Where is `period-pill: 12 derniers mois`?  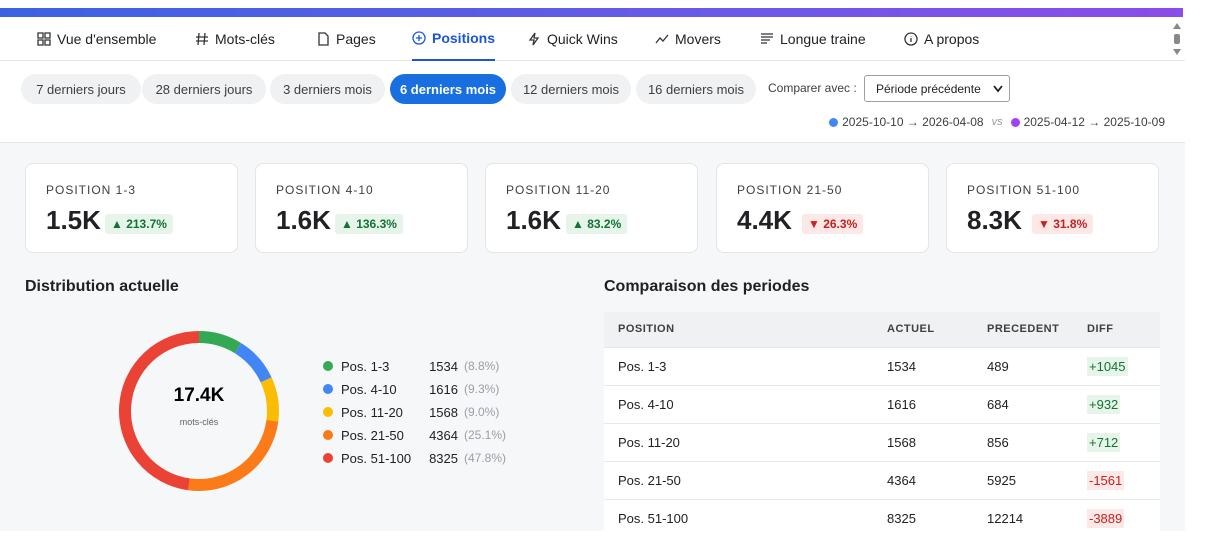
period-pill: 12 derniers mois is located at coordinates (571, 89).